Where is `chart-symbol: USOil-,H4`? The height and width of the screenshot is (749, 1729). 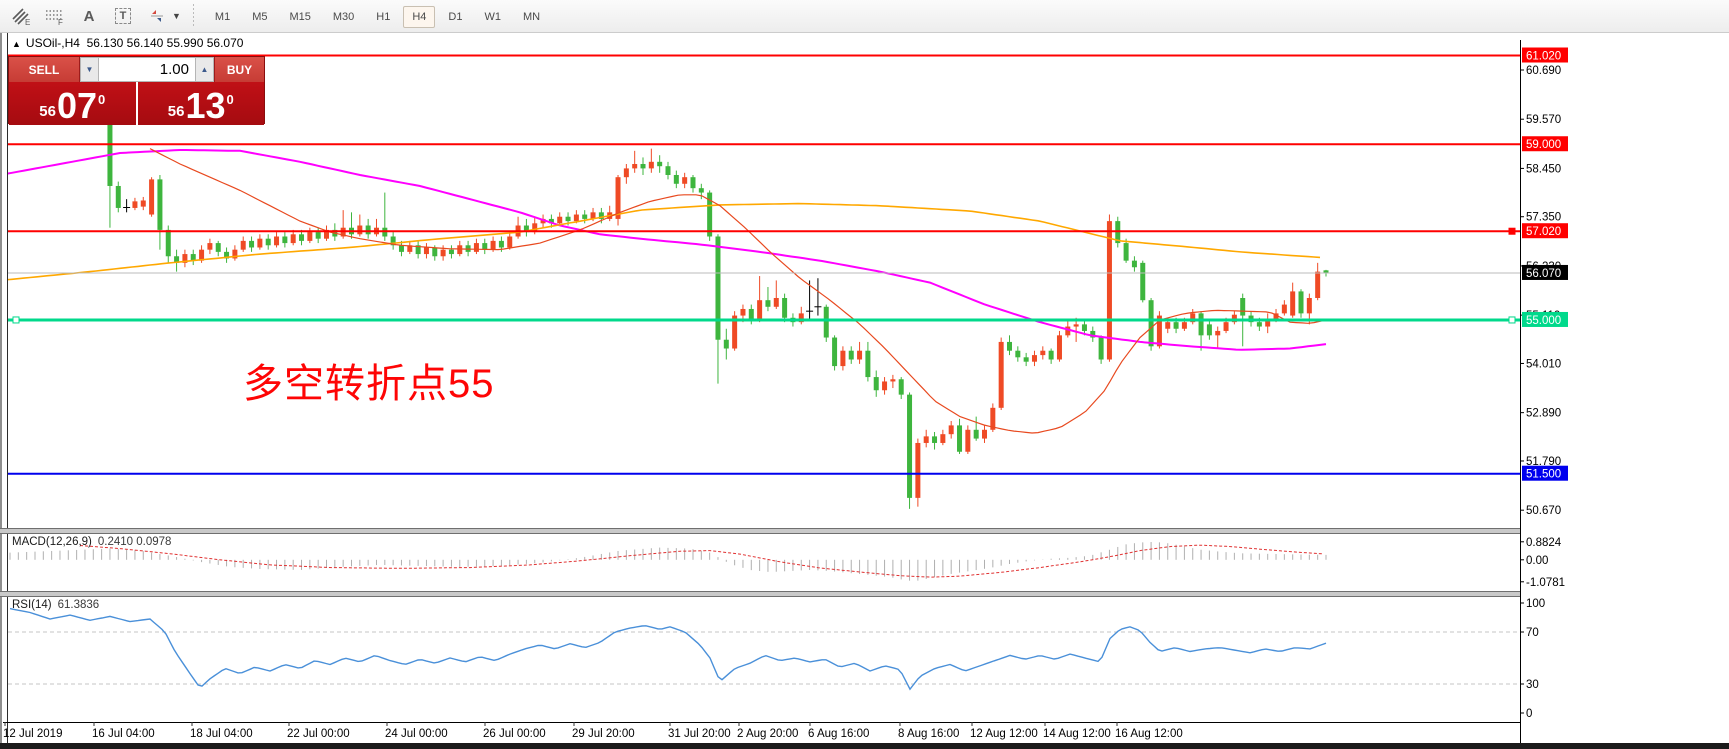 chart-symbol: USOil-,H4 is located at coordinates (52, 43).